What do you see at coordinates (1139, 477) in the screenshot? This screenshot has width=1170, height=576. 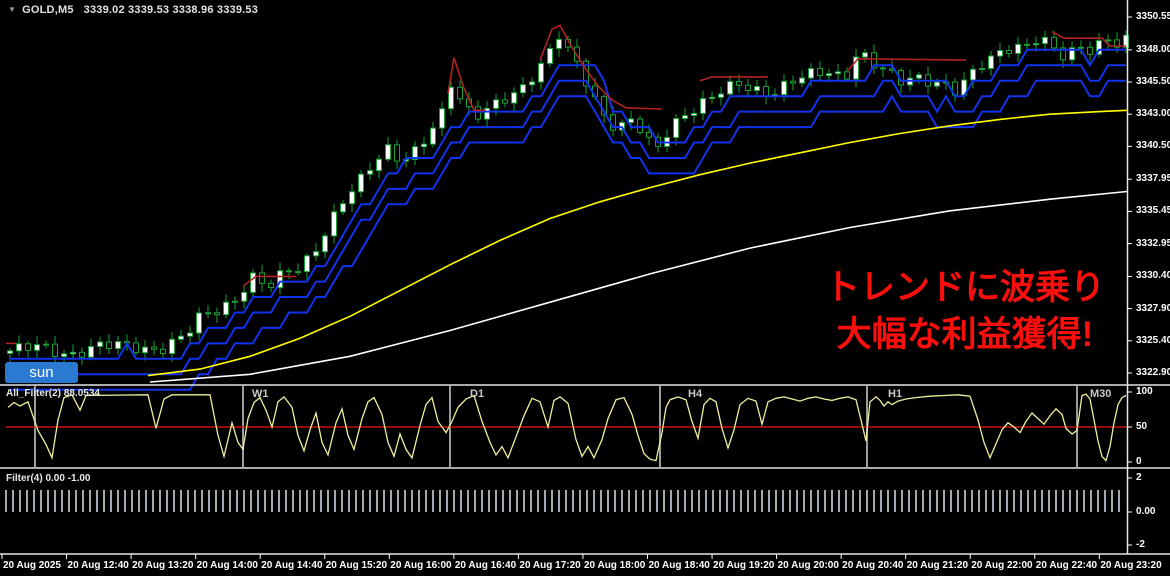 I see `filter-axis-label: 2` at bounding box center [1139, 477].